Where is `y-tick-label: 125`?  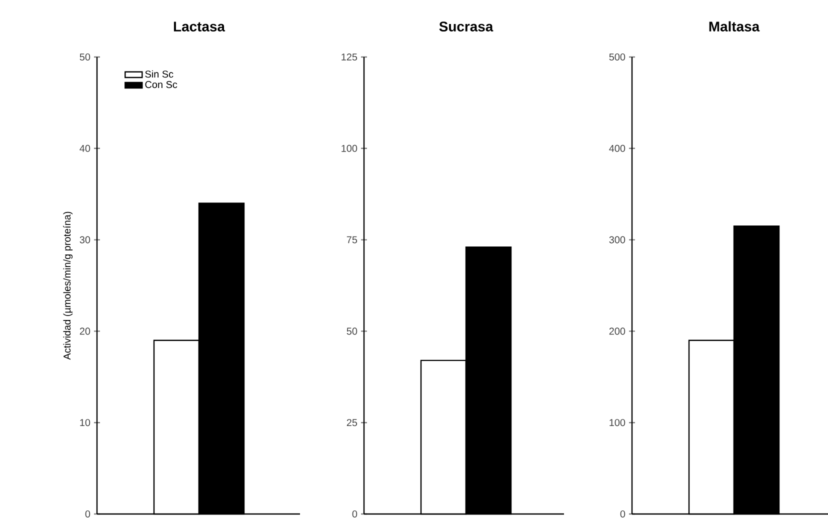
y-tick-label: 125 is located at coordinates (350, 57).